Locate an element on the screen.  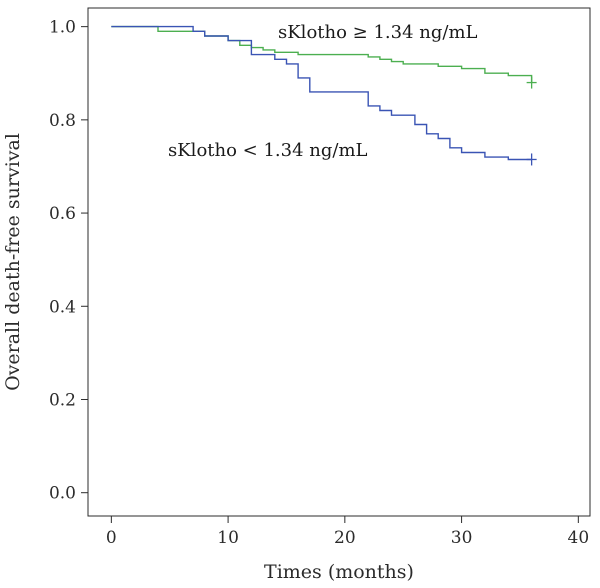
y-tick-label: 0.0 is located at coordinates (62, 494).